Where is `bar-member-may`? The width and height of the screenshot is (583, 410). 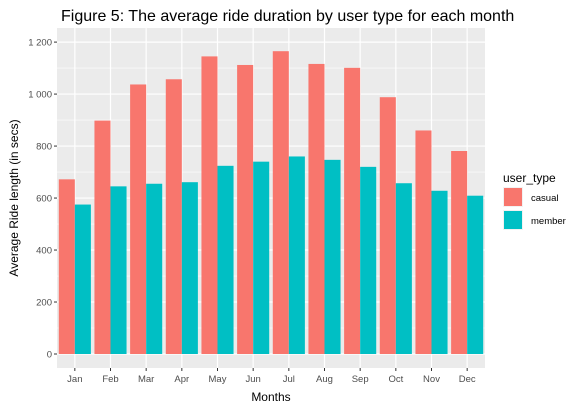
bar-member-may is located at coordinates (225, 259).